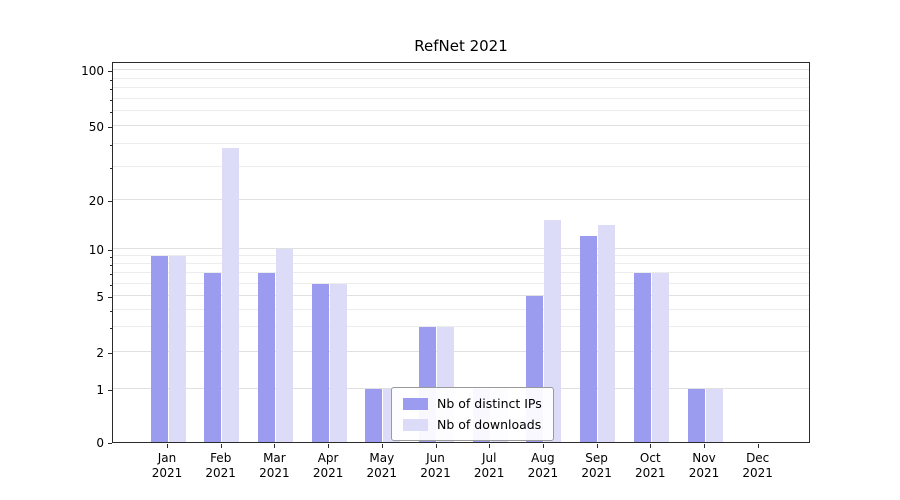 This screenshot has width=900, height=500. Describe the element at coordinates (374, 415) in the screenshot. I see `bar-distinct-ips-may` at that location.